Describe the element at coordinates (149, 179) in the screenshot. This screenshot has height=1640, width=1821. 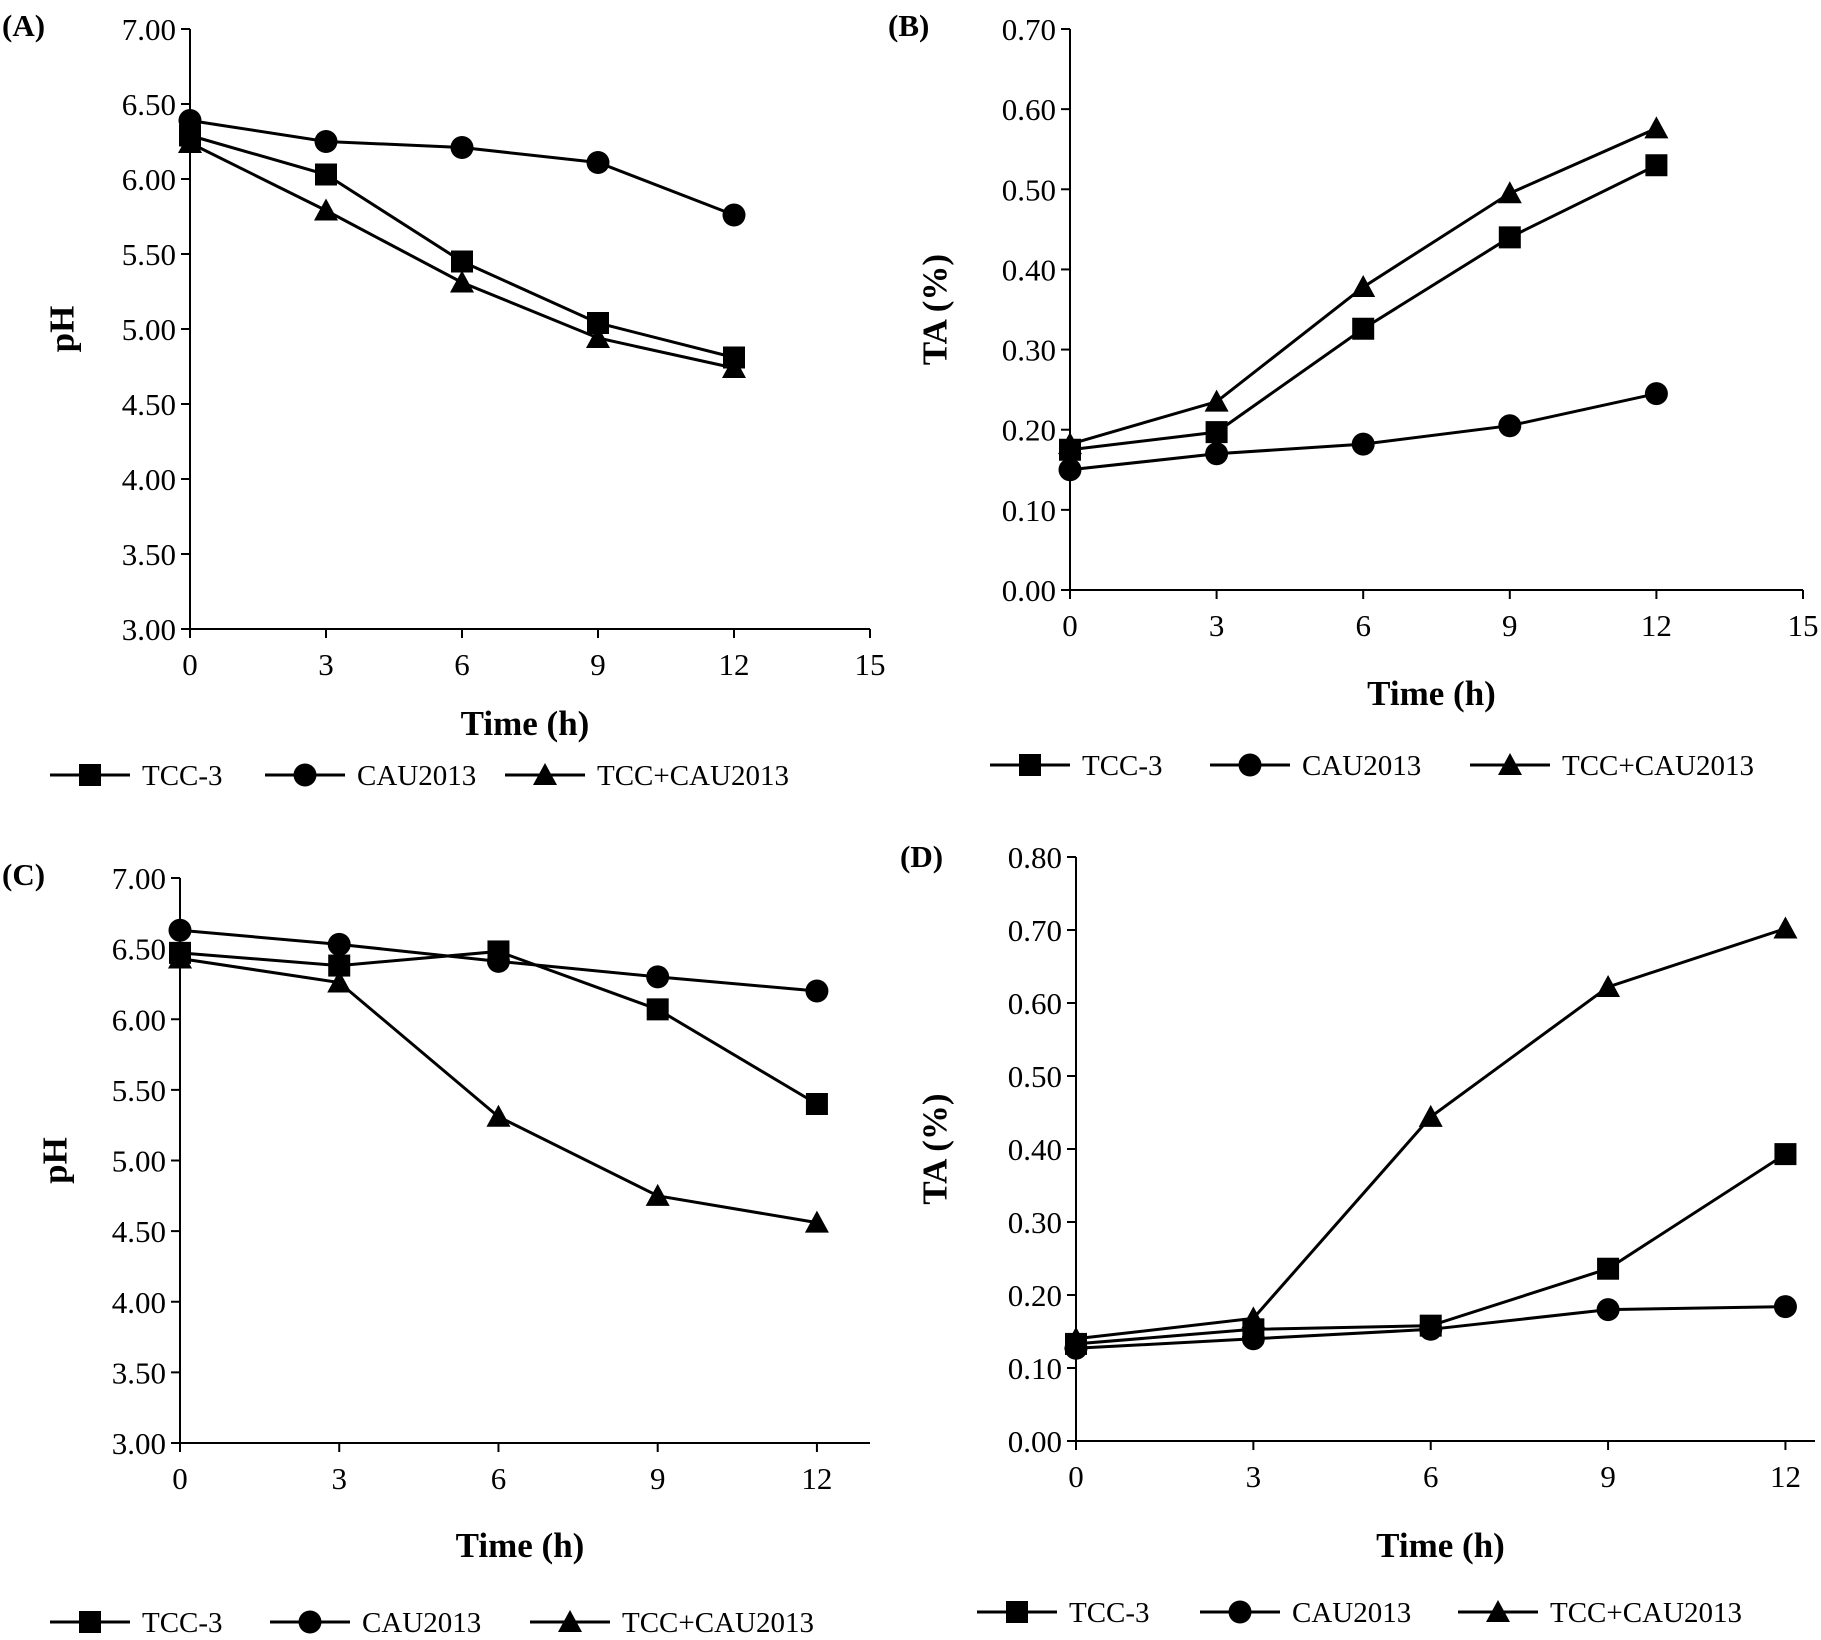
I see `y-tick-label: 6.00` at that location.